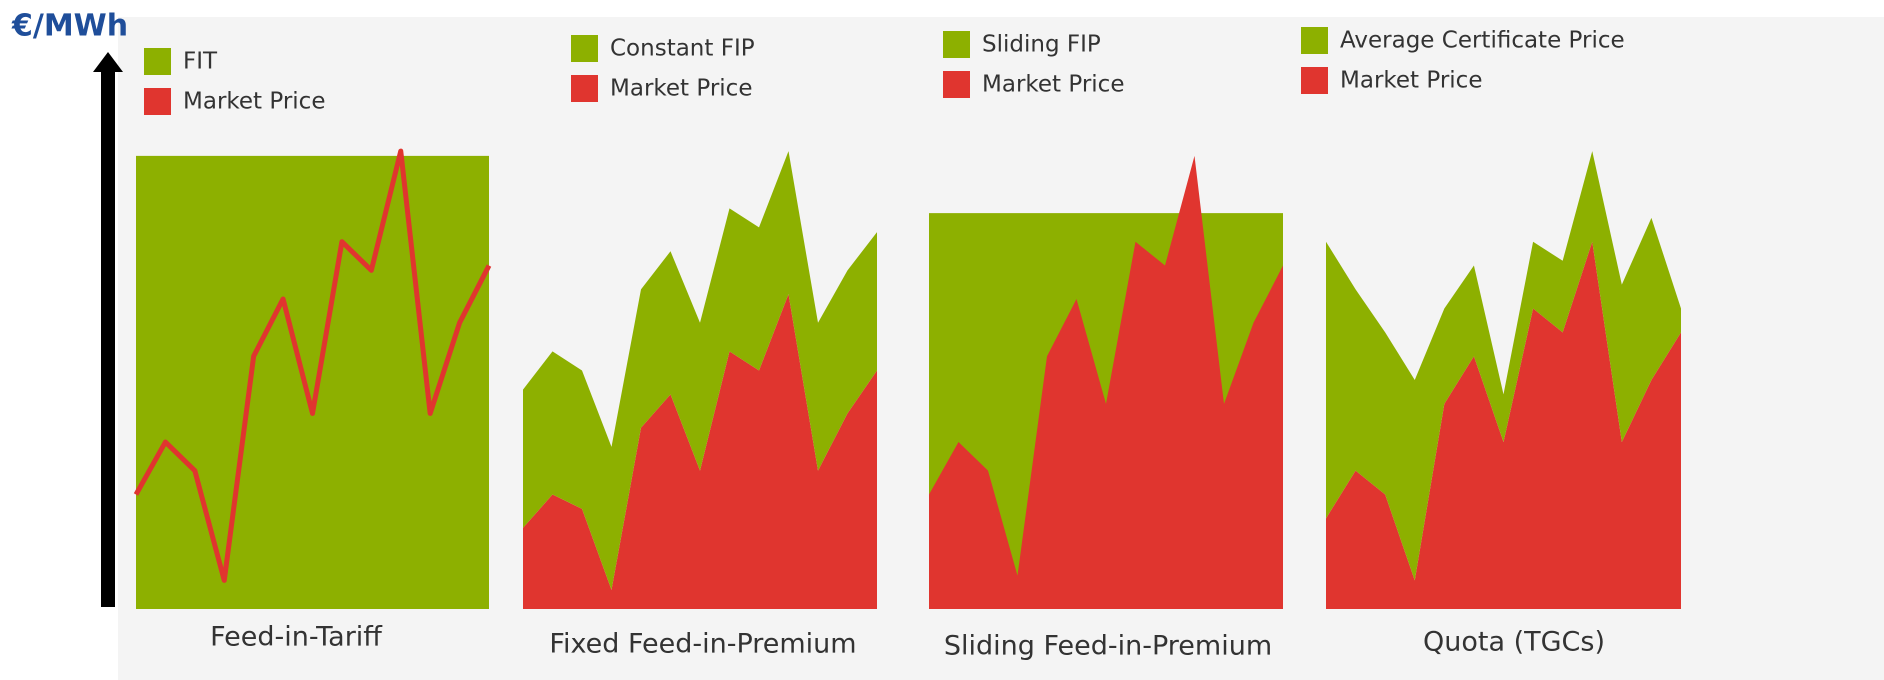 The height and width of the screenshot is (680, 1884). I want to click on panel-label: Feed-in-Tariff, so click(296, 637).